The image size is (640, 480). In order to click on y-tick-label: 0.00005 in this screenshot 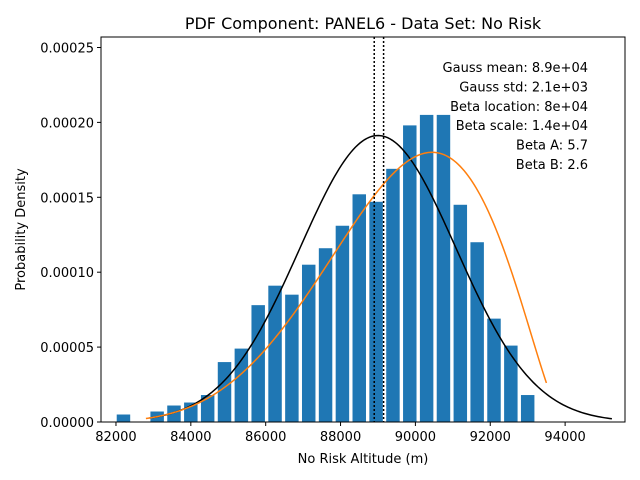, I will do `click(67, 348)`.